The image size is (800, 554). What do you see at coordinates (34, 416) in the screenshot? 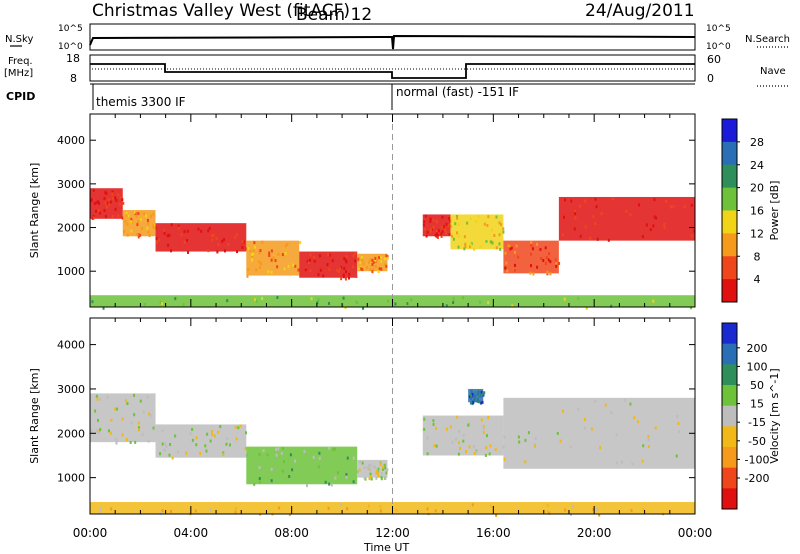
I see `y-axis-title: Slant Range [km]` at bounding box center [34, 416].